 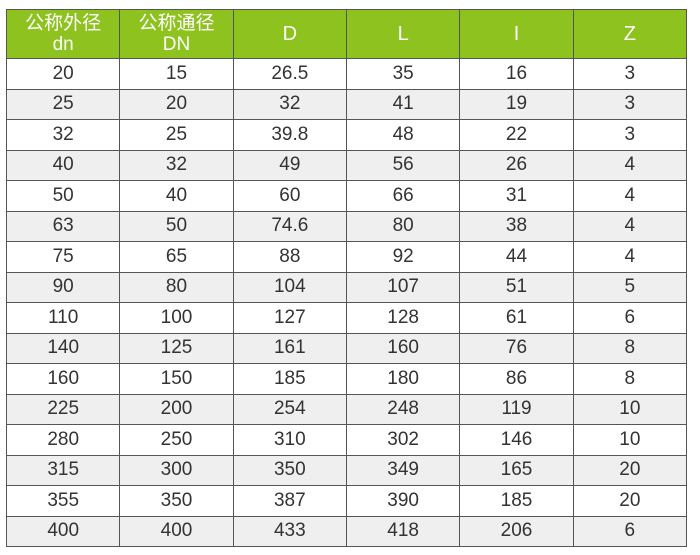 I want to click on table-cell: 355, so click(x=63, y=501).